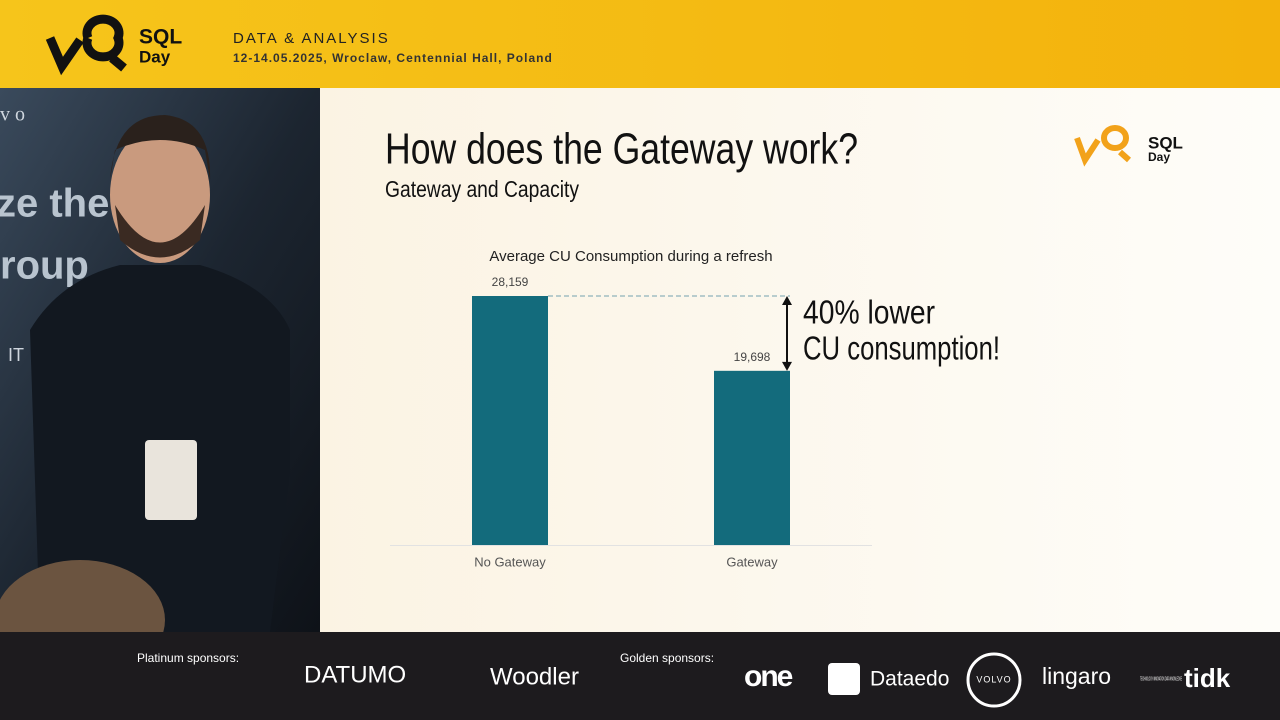 This screenshot has width=1280, height=720. I want to click on sponsor-heading: Golden sponsors:, so click(667, 658).